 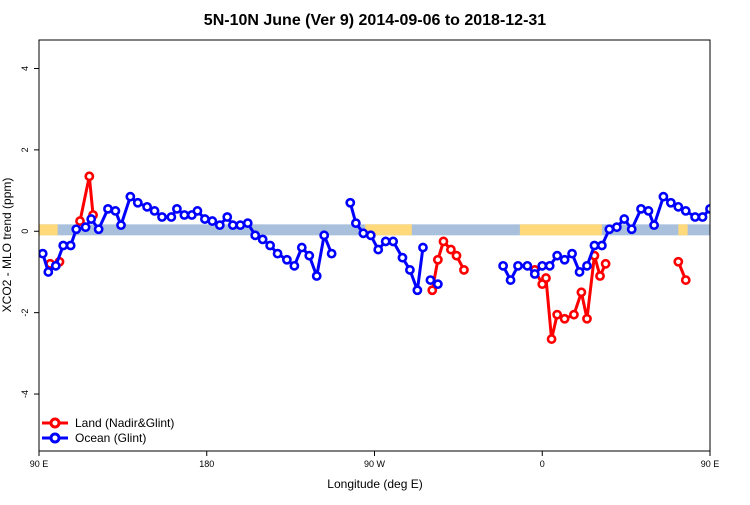 I want to click on y-axis-label: XCO2 - MLO trend (ppm), so click(x=7, y=245).